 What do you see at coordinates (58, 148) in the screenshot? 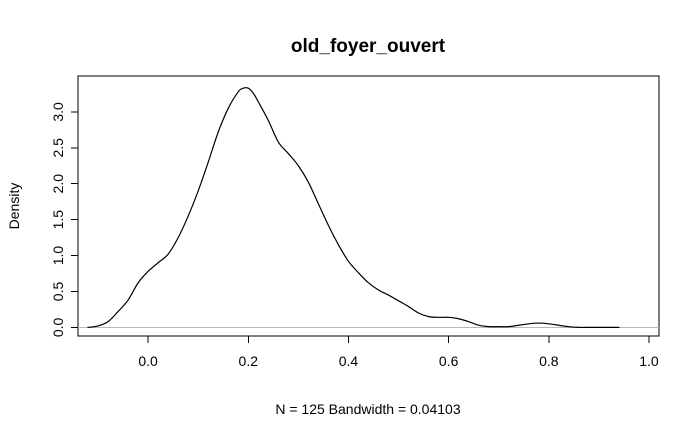
I see `y-tick-label-5: 2.5` at bounding box center [58, 148].